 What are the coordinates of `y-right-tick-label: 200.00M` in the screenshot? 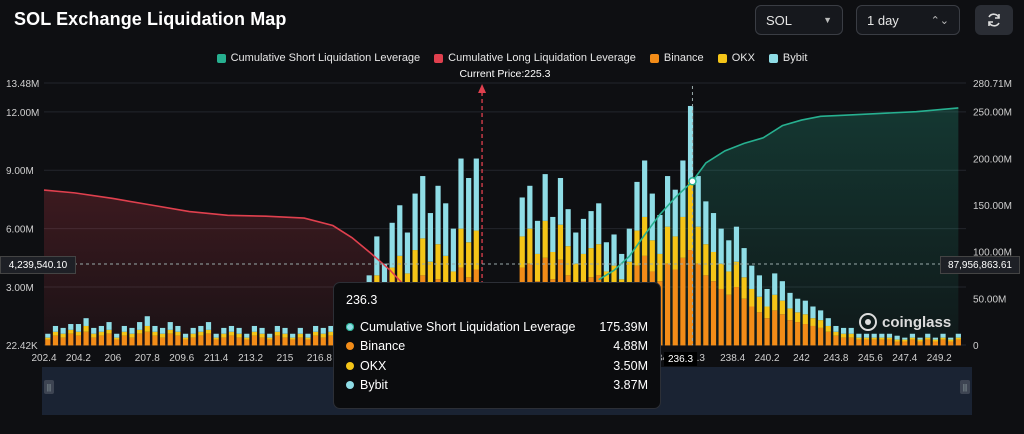 It's located at (992, 159).